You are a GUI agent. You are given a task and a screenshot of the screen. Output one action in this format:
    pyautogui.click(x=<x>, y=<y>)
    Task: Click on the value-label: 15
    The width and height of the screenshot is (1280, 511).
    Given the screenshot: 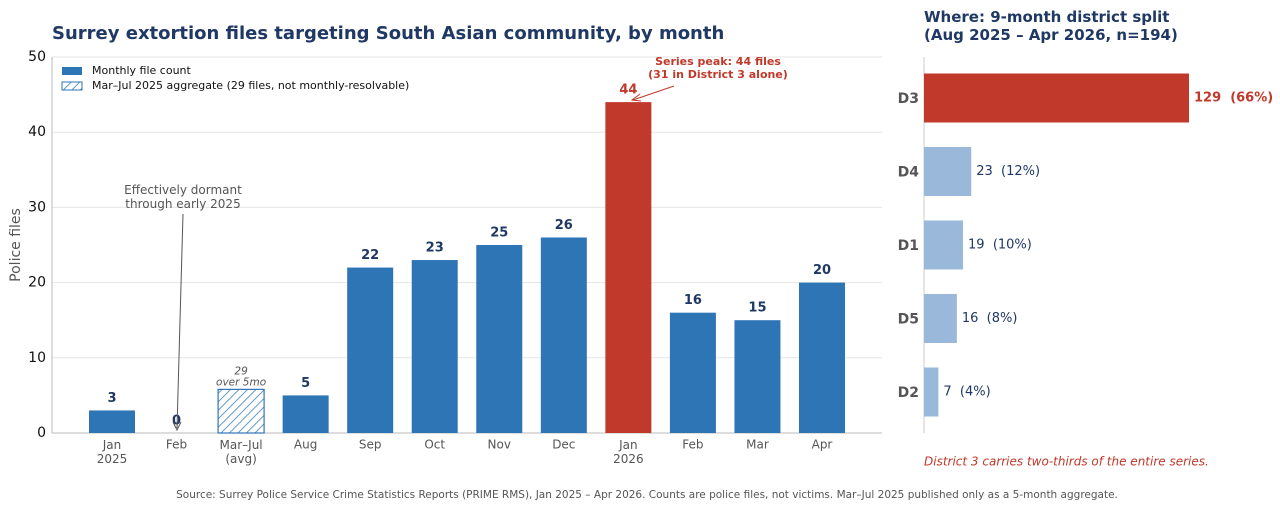 What is the action you would take?
    pyautogui.click(x=757, y=308)
    